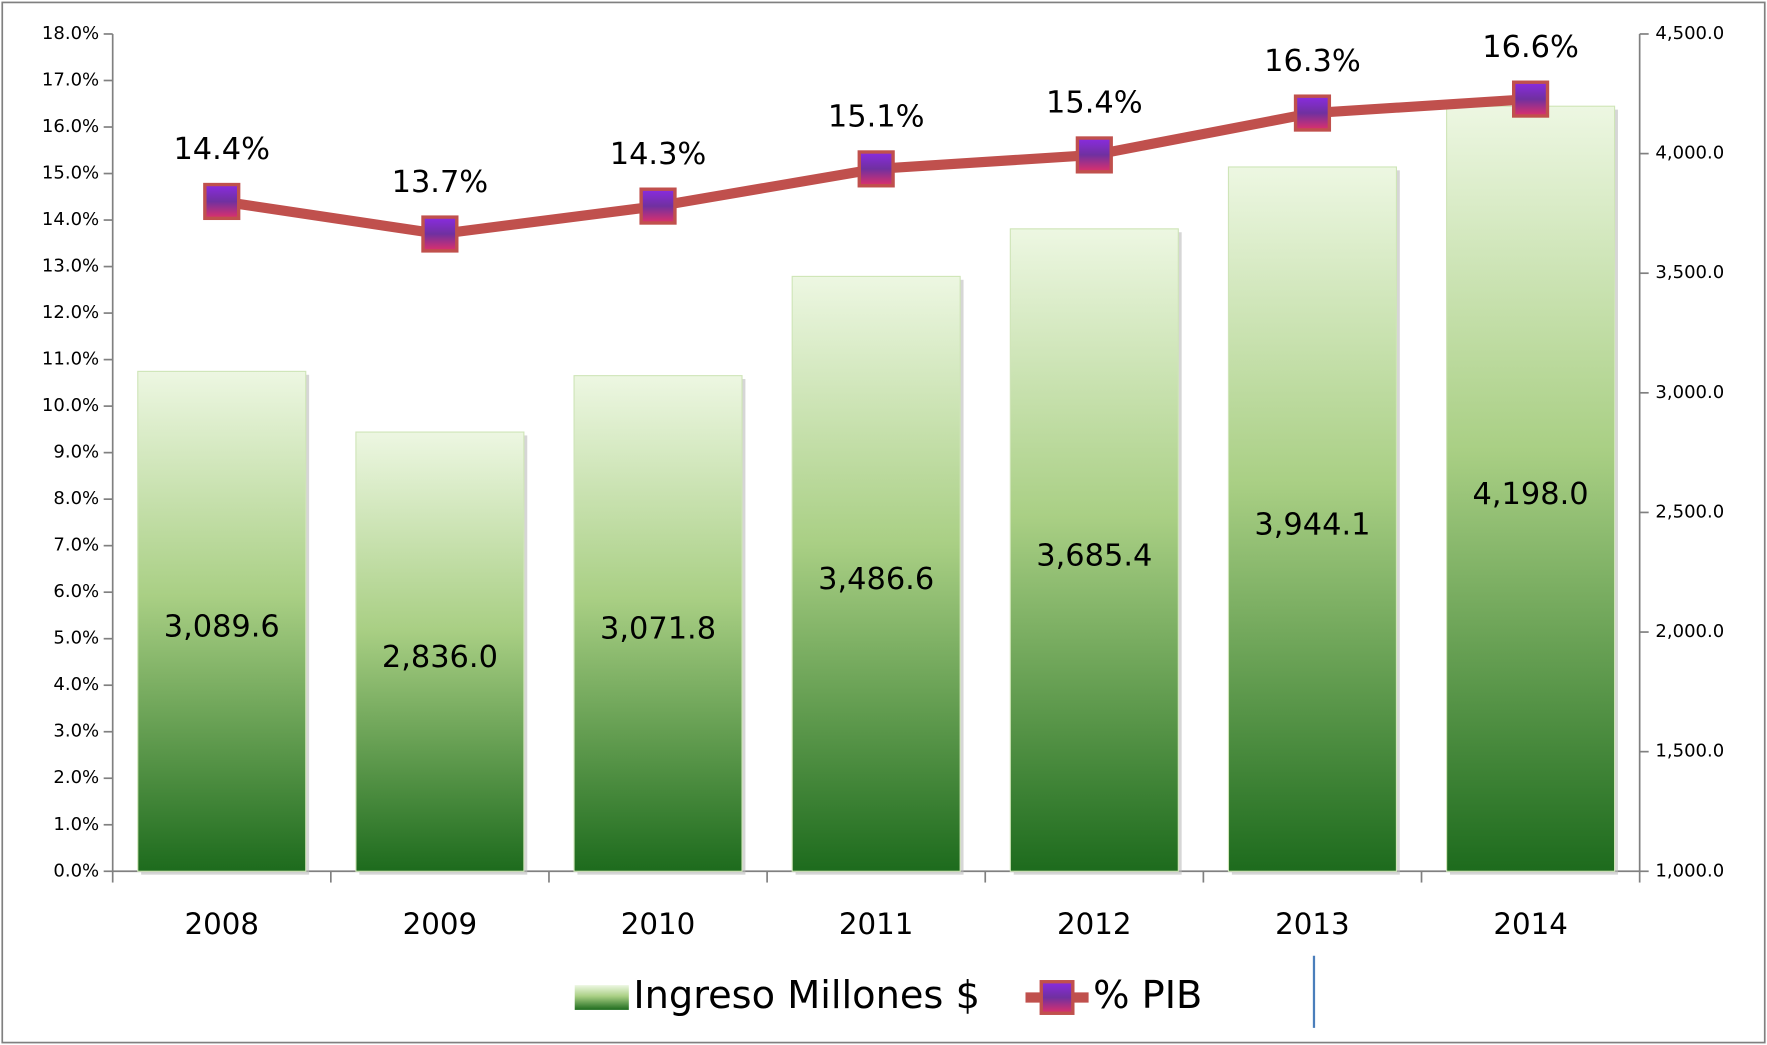 The height and width of the screenshot is (1045, 1767). Describe the element at coordinates (658, 924) in the screenshot. I see `x-tick-label: 2010` at that location.